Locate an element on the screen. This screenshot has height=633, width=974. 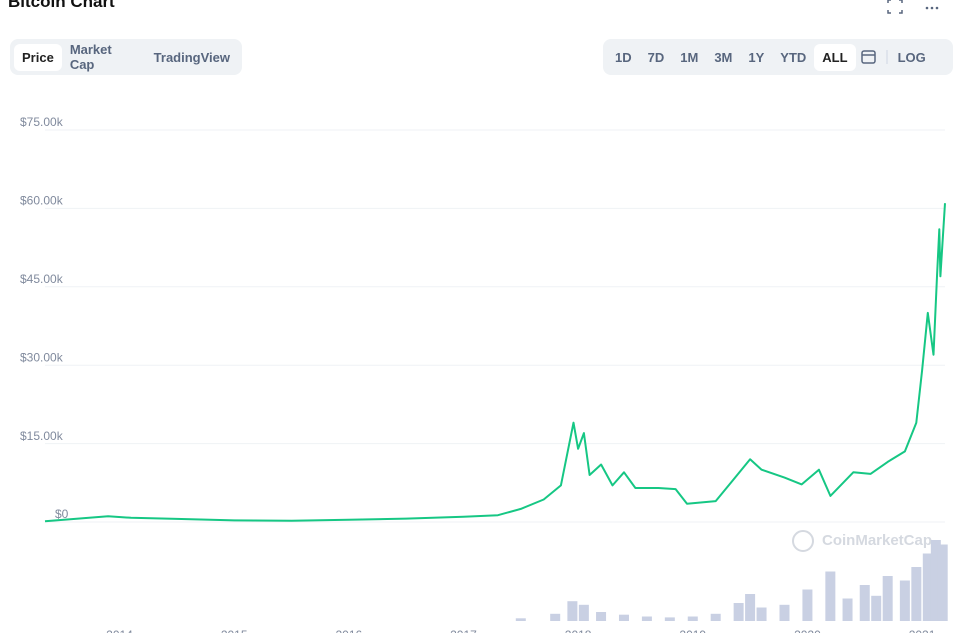
range-button: 1Y is located at coordinates (756, 57).